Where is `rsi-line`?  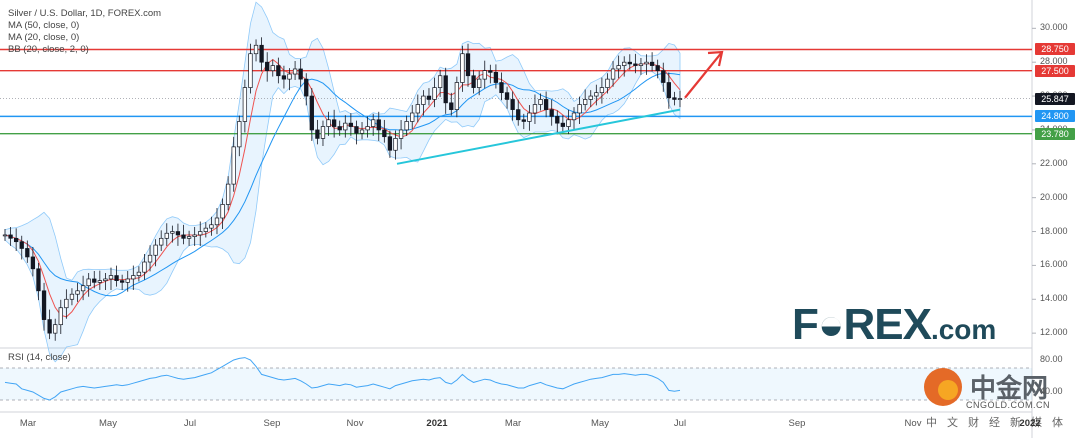
rsi-line is located at coordinates (342, 379).